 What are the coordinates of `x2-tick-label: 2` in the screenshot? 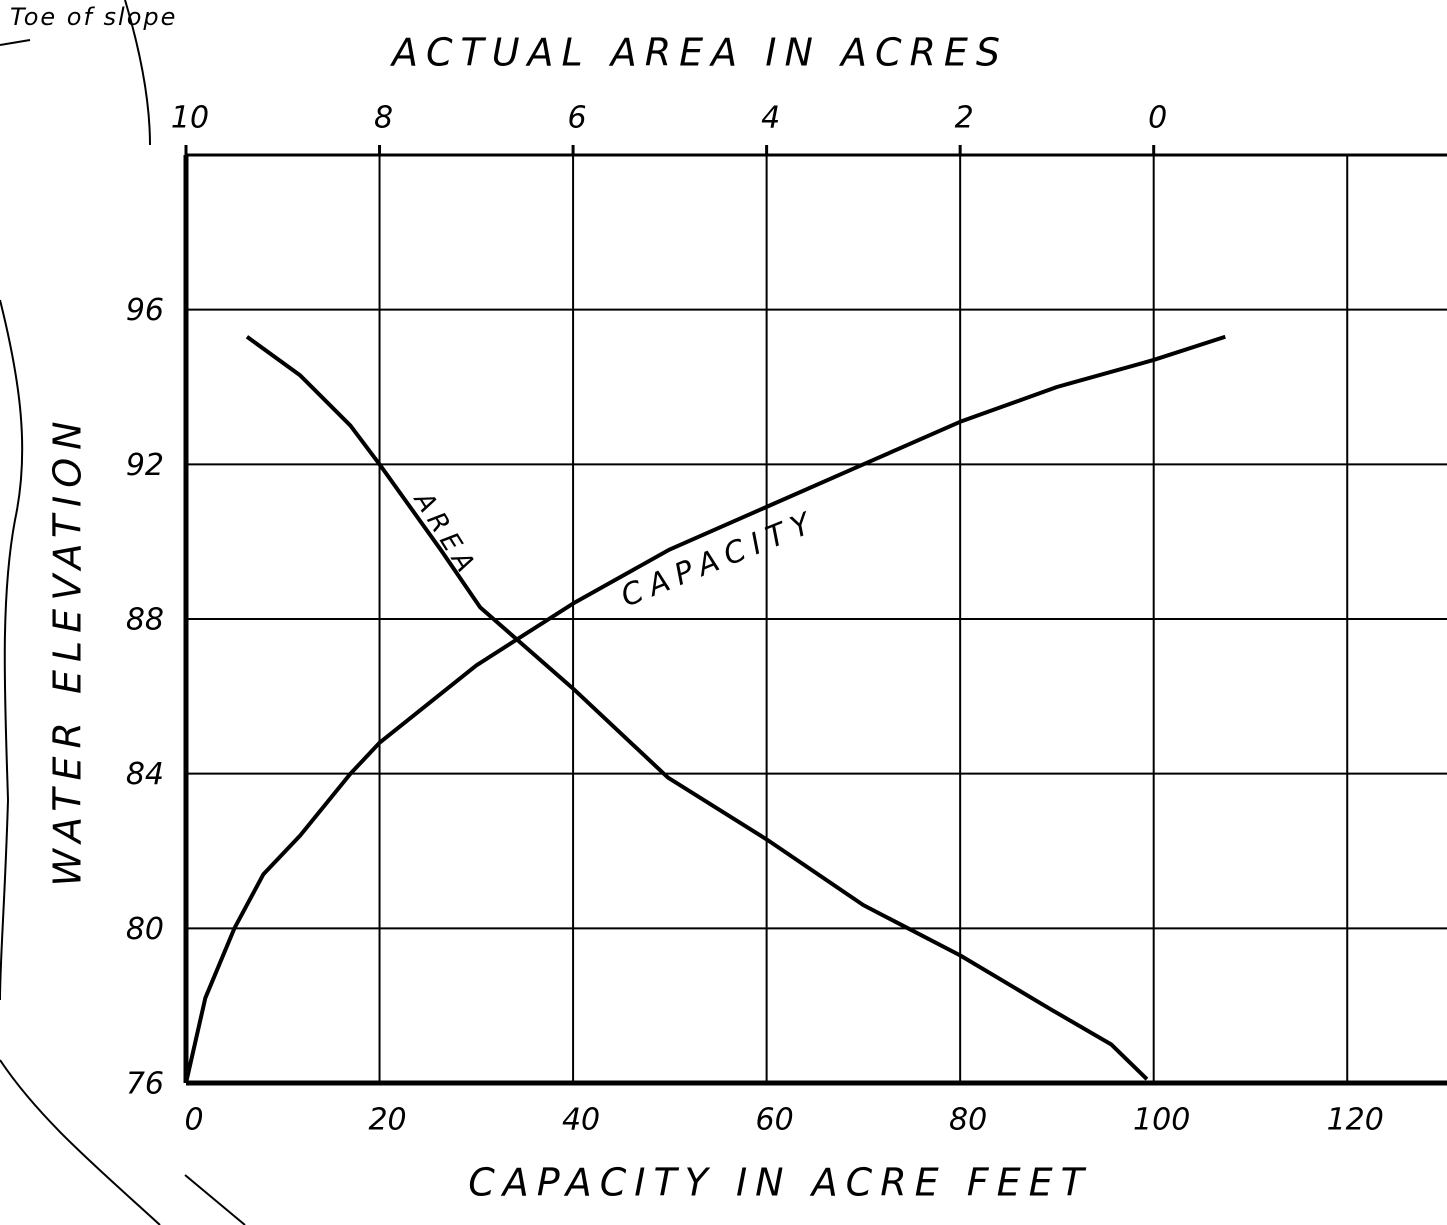 It's located at (964, 118).